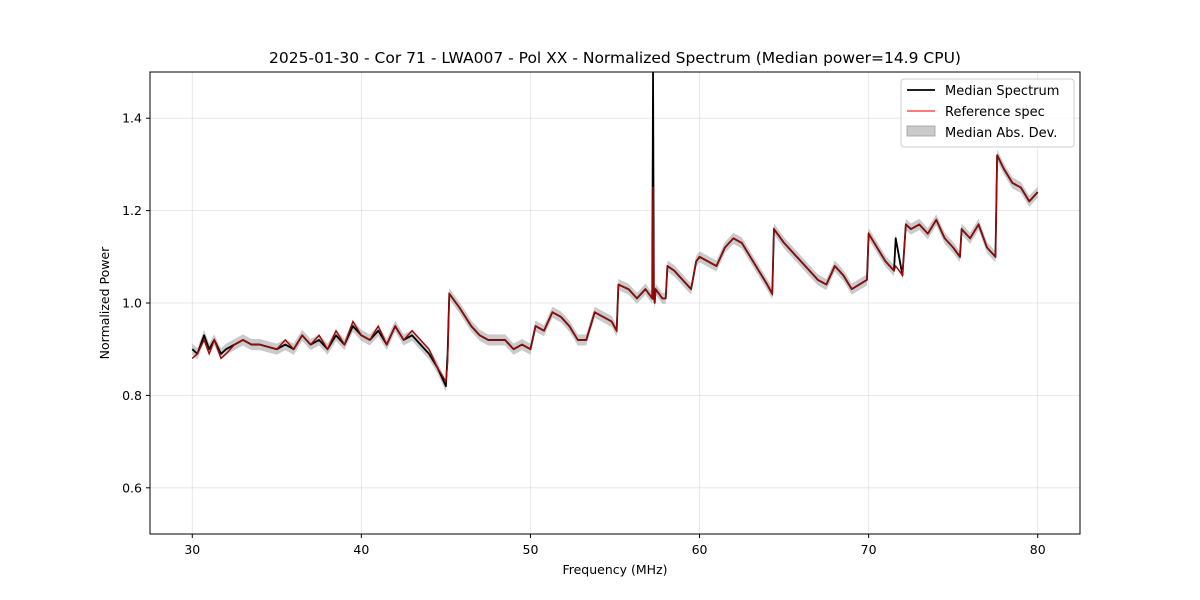  Describe the element at coordinates (1001, 133) in the screenshot. I see `legend-label-mad: Median Abs. Dev.` at that location.